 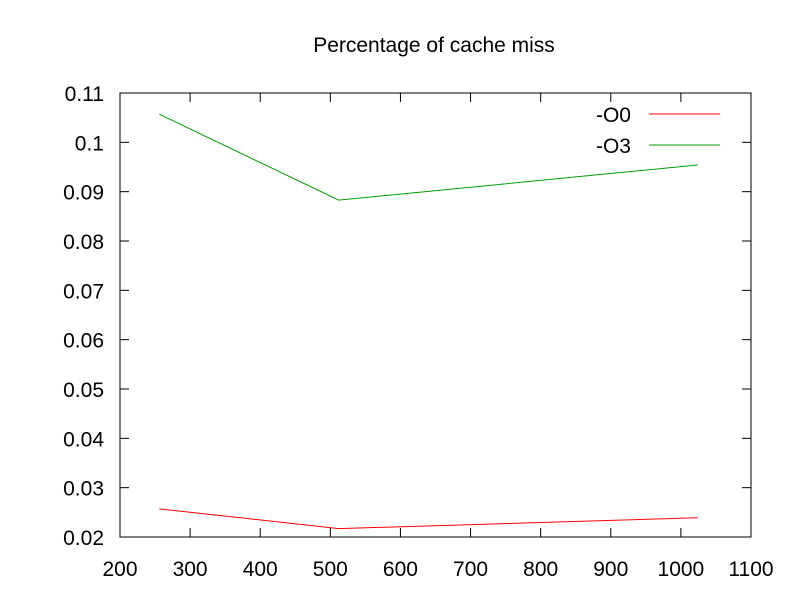 What do you see at coordinates (83, 489) in the screenshot?
I see `y-tick-label: 0.03` at bounding box center [83, 489].